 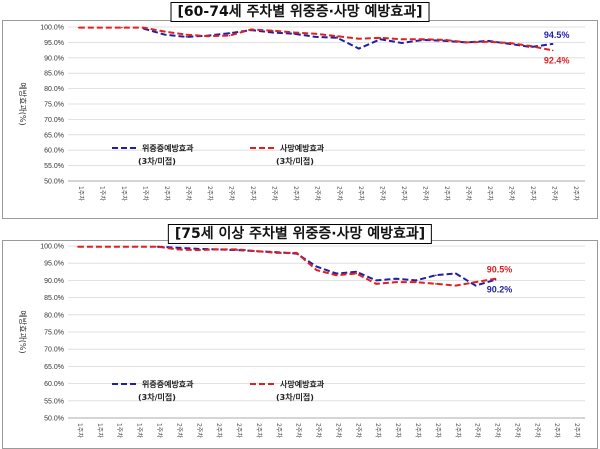 What do you see at coordinates (300, 12) in the screenshot?
I see `chart-title: [60-74세 주차별 위중증·사망 예방효과]` at bounding box center [300, 12].